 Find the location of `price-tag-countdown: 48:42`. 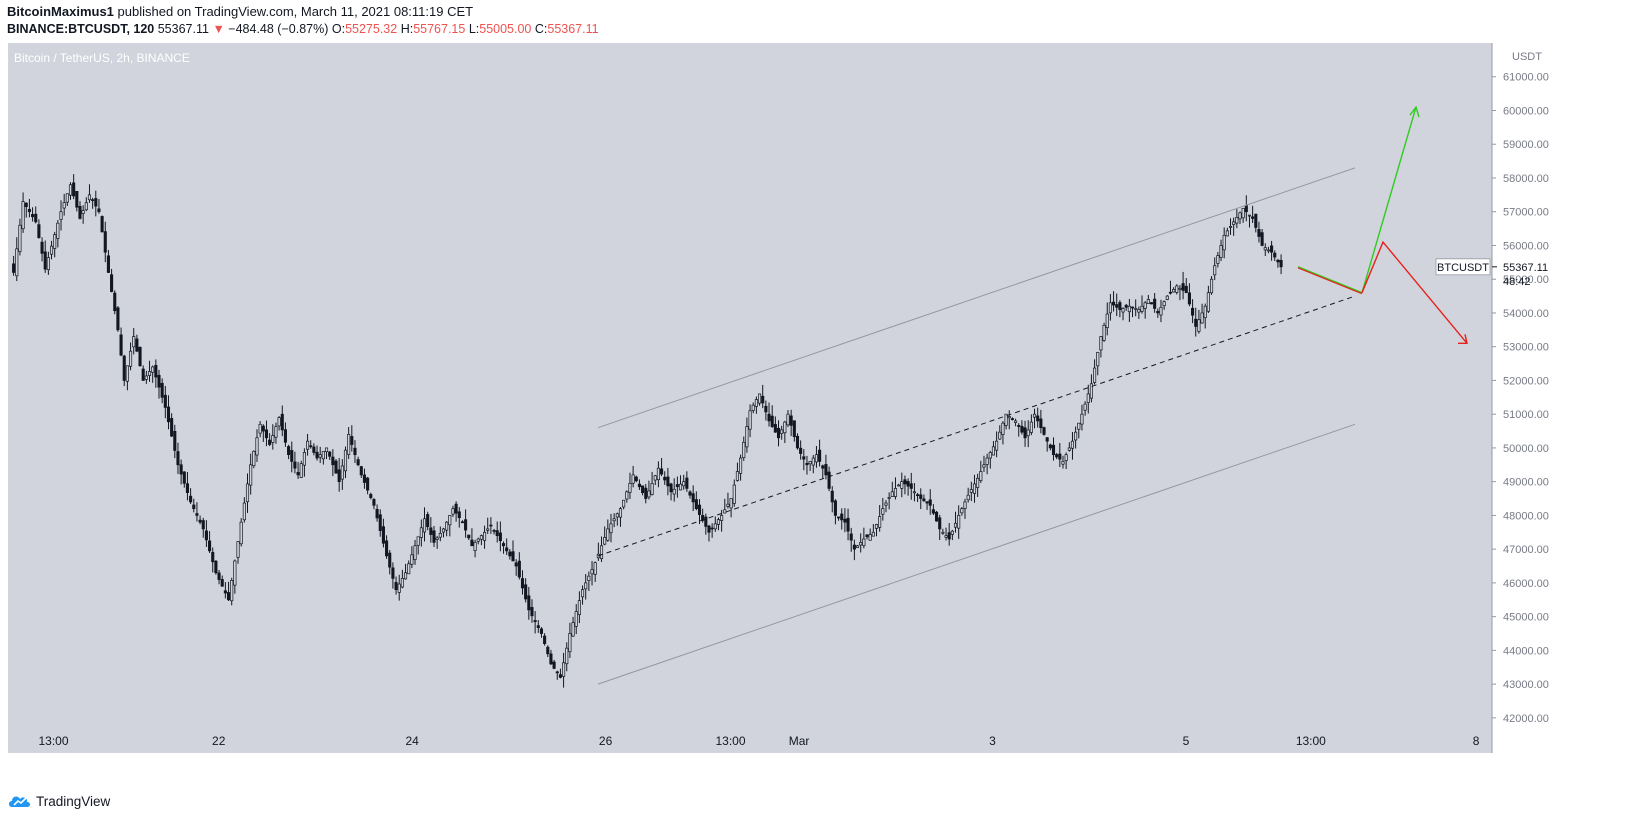

price-tag-countdown: 48:42 is located at coordinates (1517, 282).